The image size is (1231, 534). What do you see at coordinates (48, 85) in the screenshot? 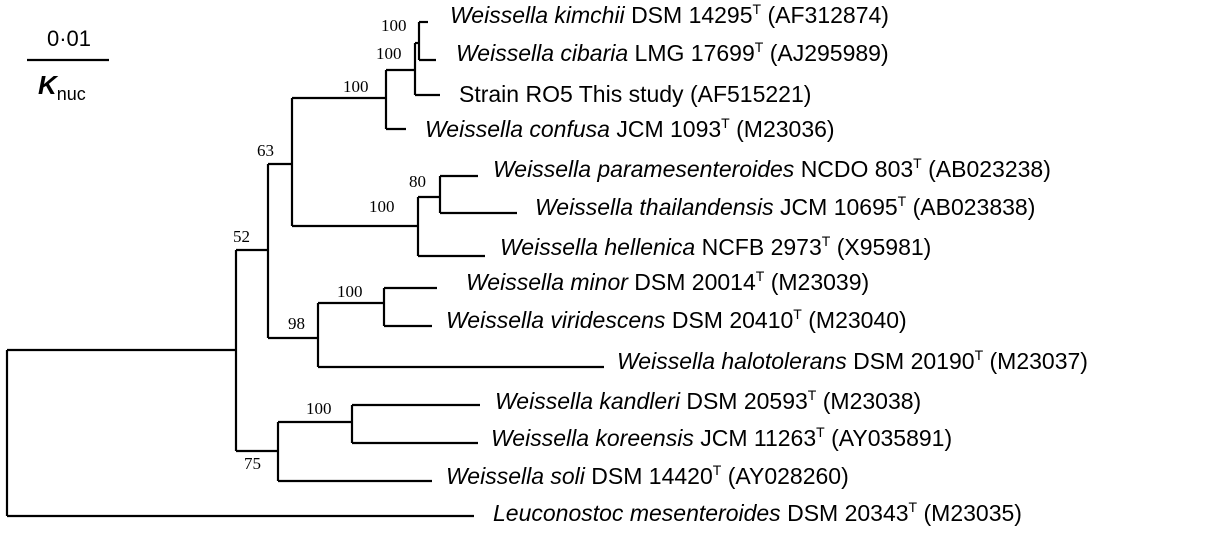
I see `scale-symbol: K` at bounding box center [48, 85].